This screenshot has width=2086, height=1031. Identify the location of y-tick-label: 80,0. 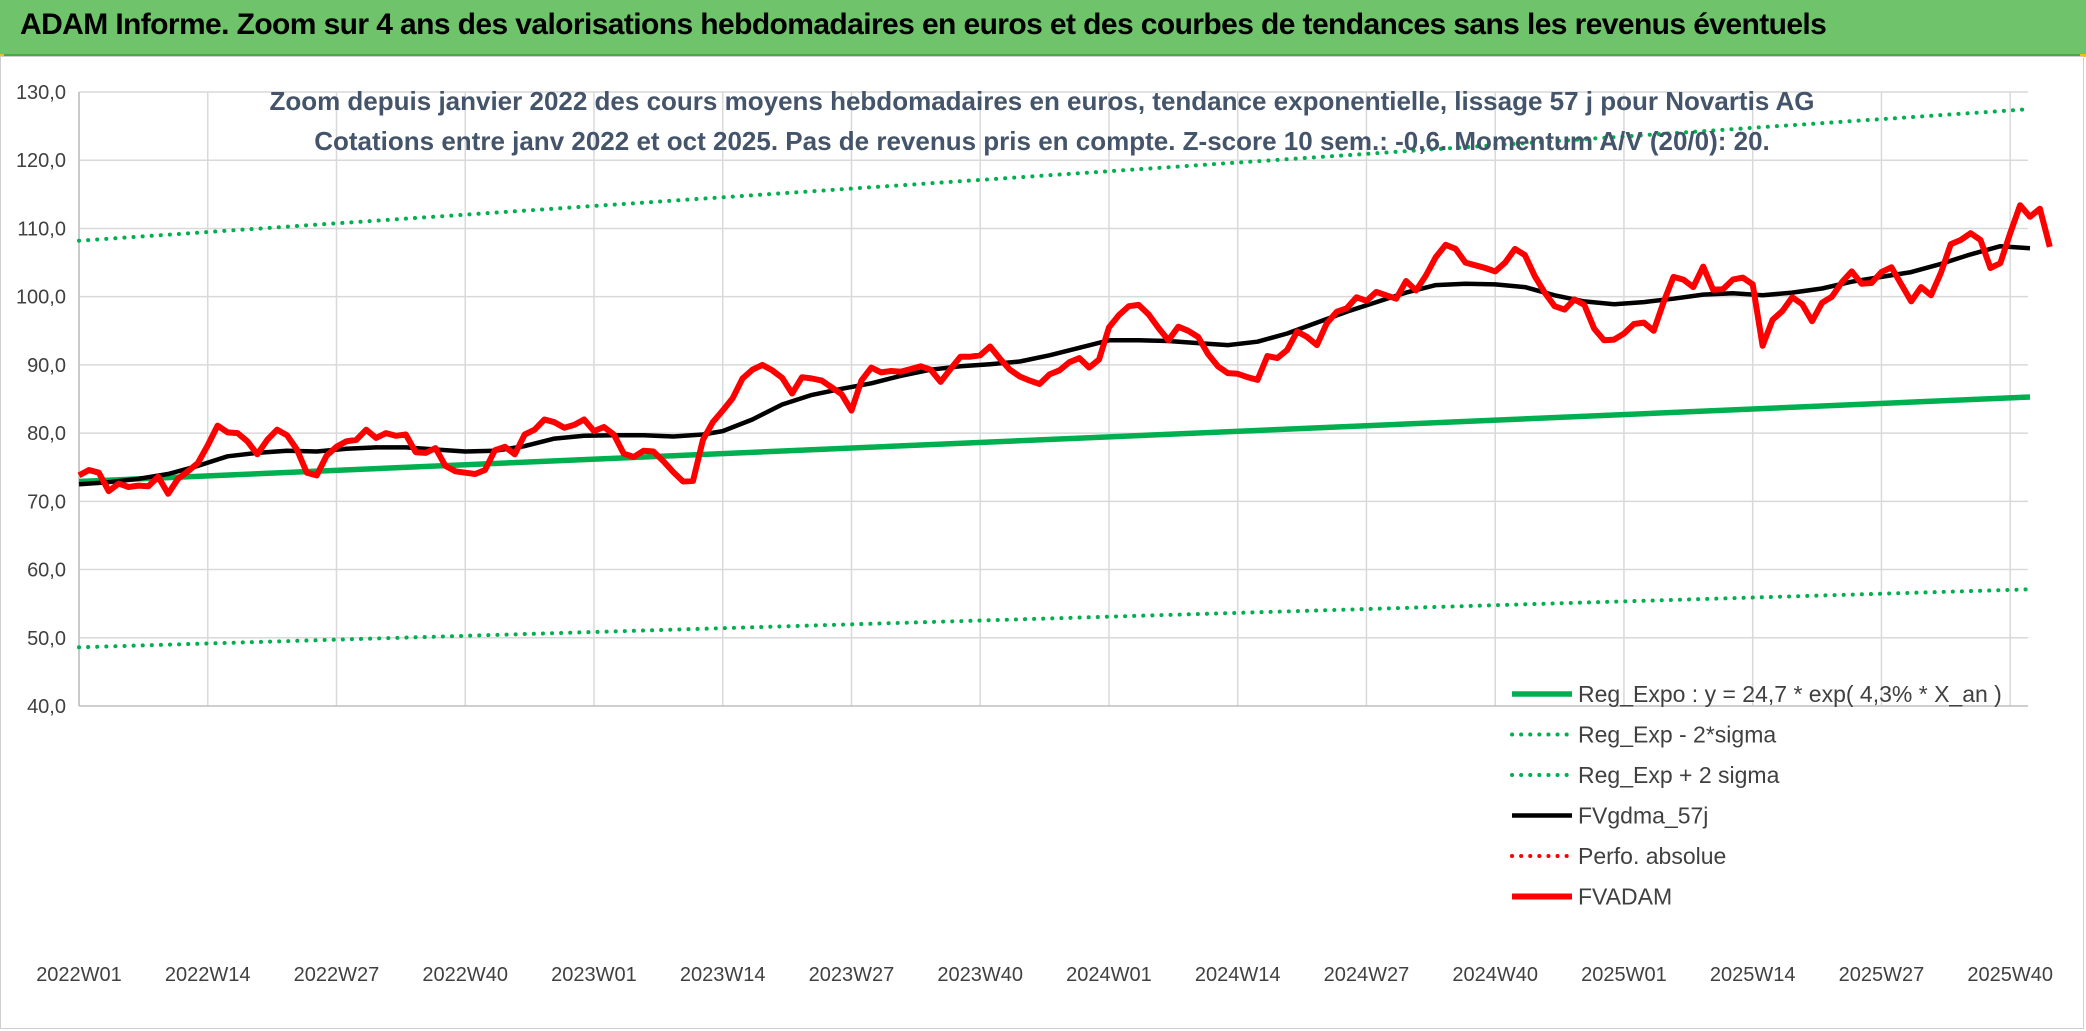
(46, 434).